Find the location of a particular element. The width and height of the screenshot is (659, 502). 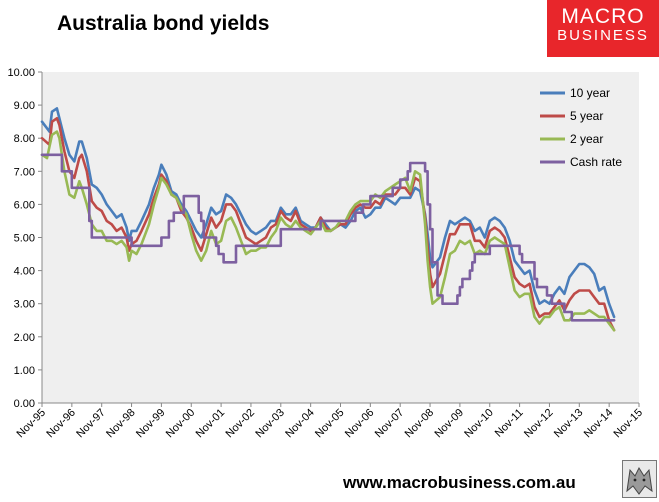

x-tick-label: Nov-07 is located at coordinates (390, 424).